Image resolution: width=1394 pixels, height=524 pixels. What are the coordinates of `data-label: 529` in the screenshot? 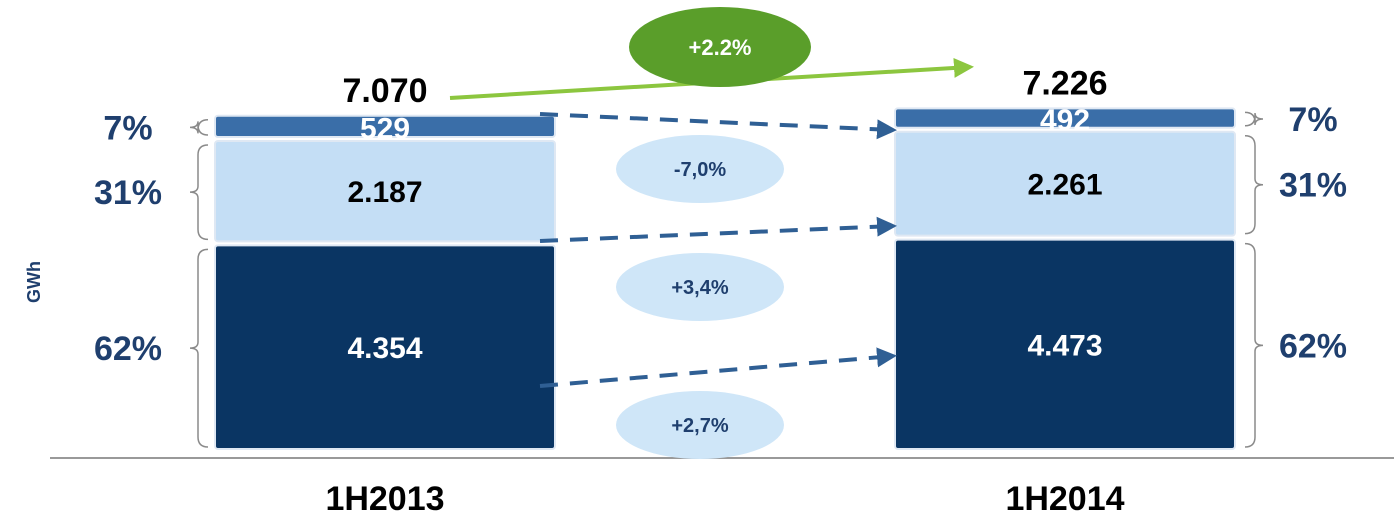 It's located at (385, 128).